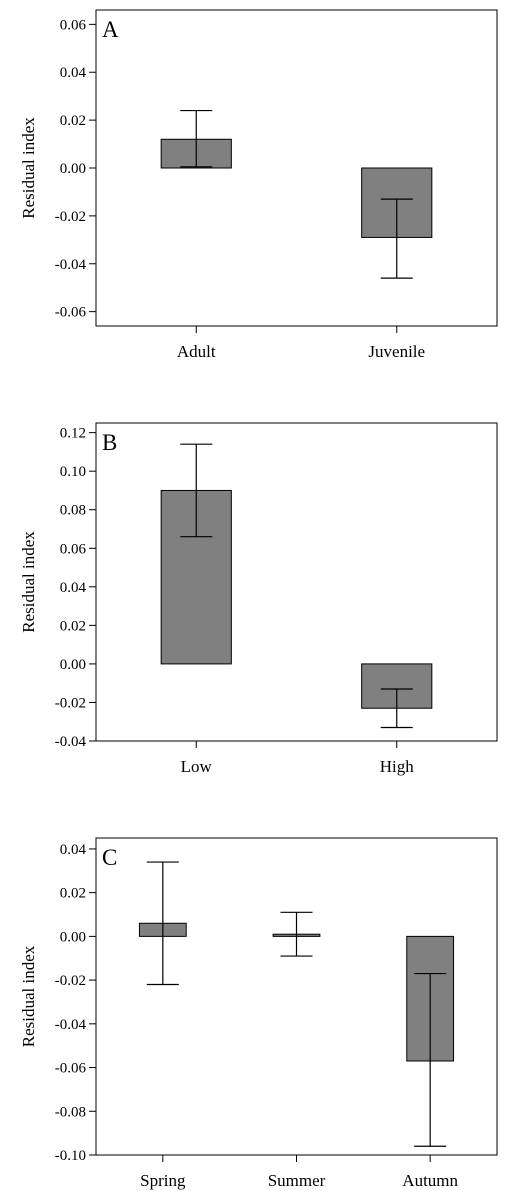 The height and width of the screenshot is (1191, 508). I want to click on y-tick-label: -0.08, so click(70, 1112).